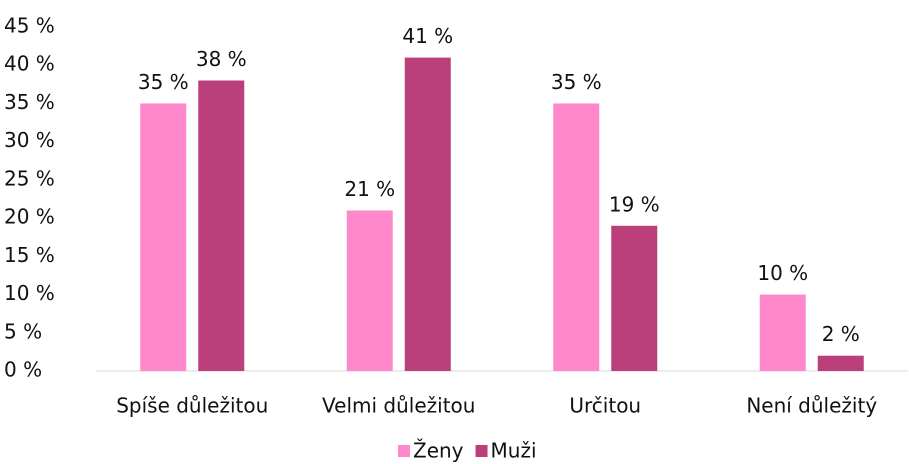 Image resolution: width=909 pixels, height=464 pixels. Describe the element at coordinates (29, 102) in the screenshot. I see `y-tick-label: 35 %` at that location.